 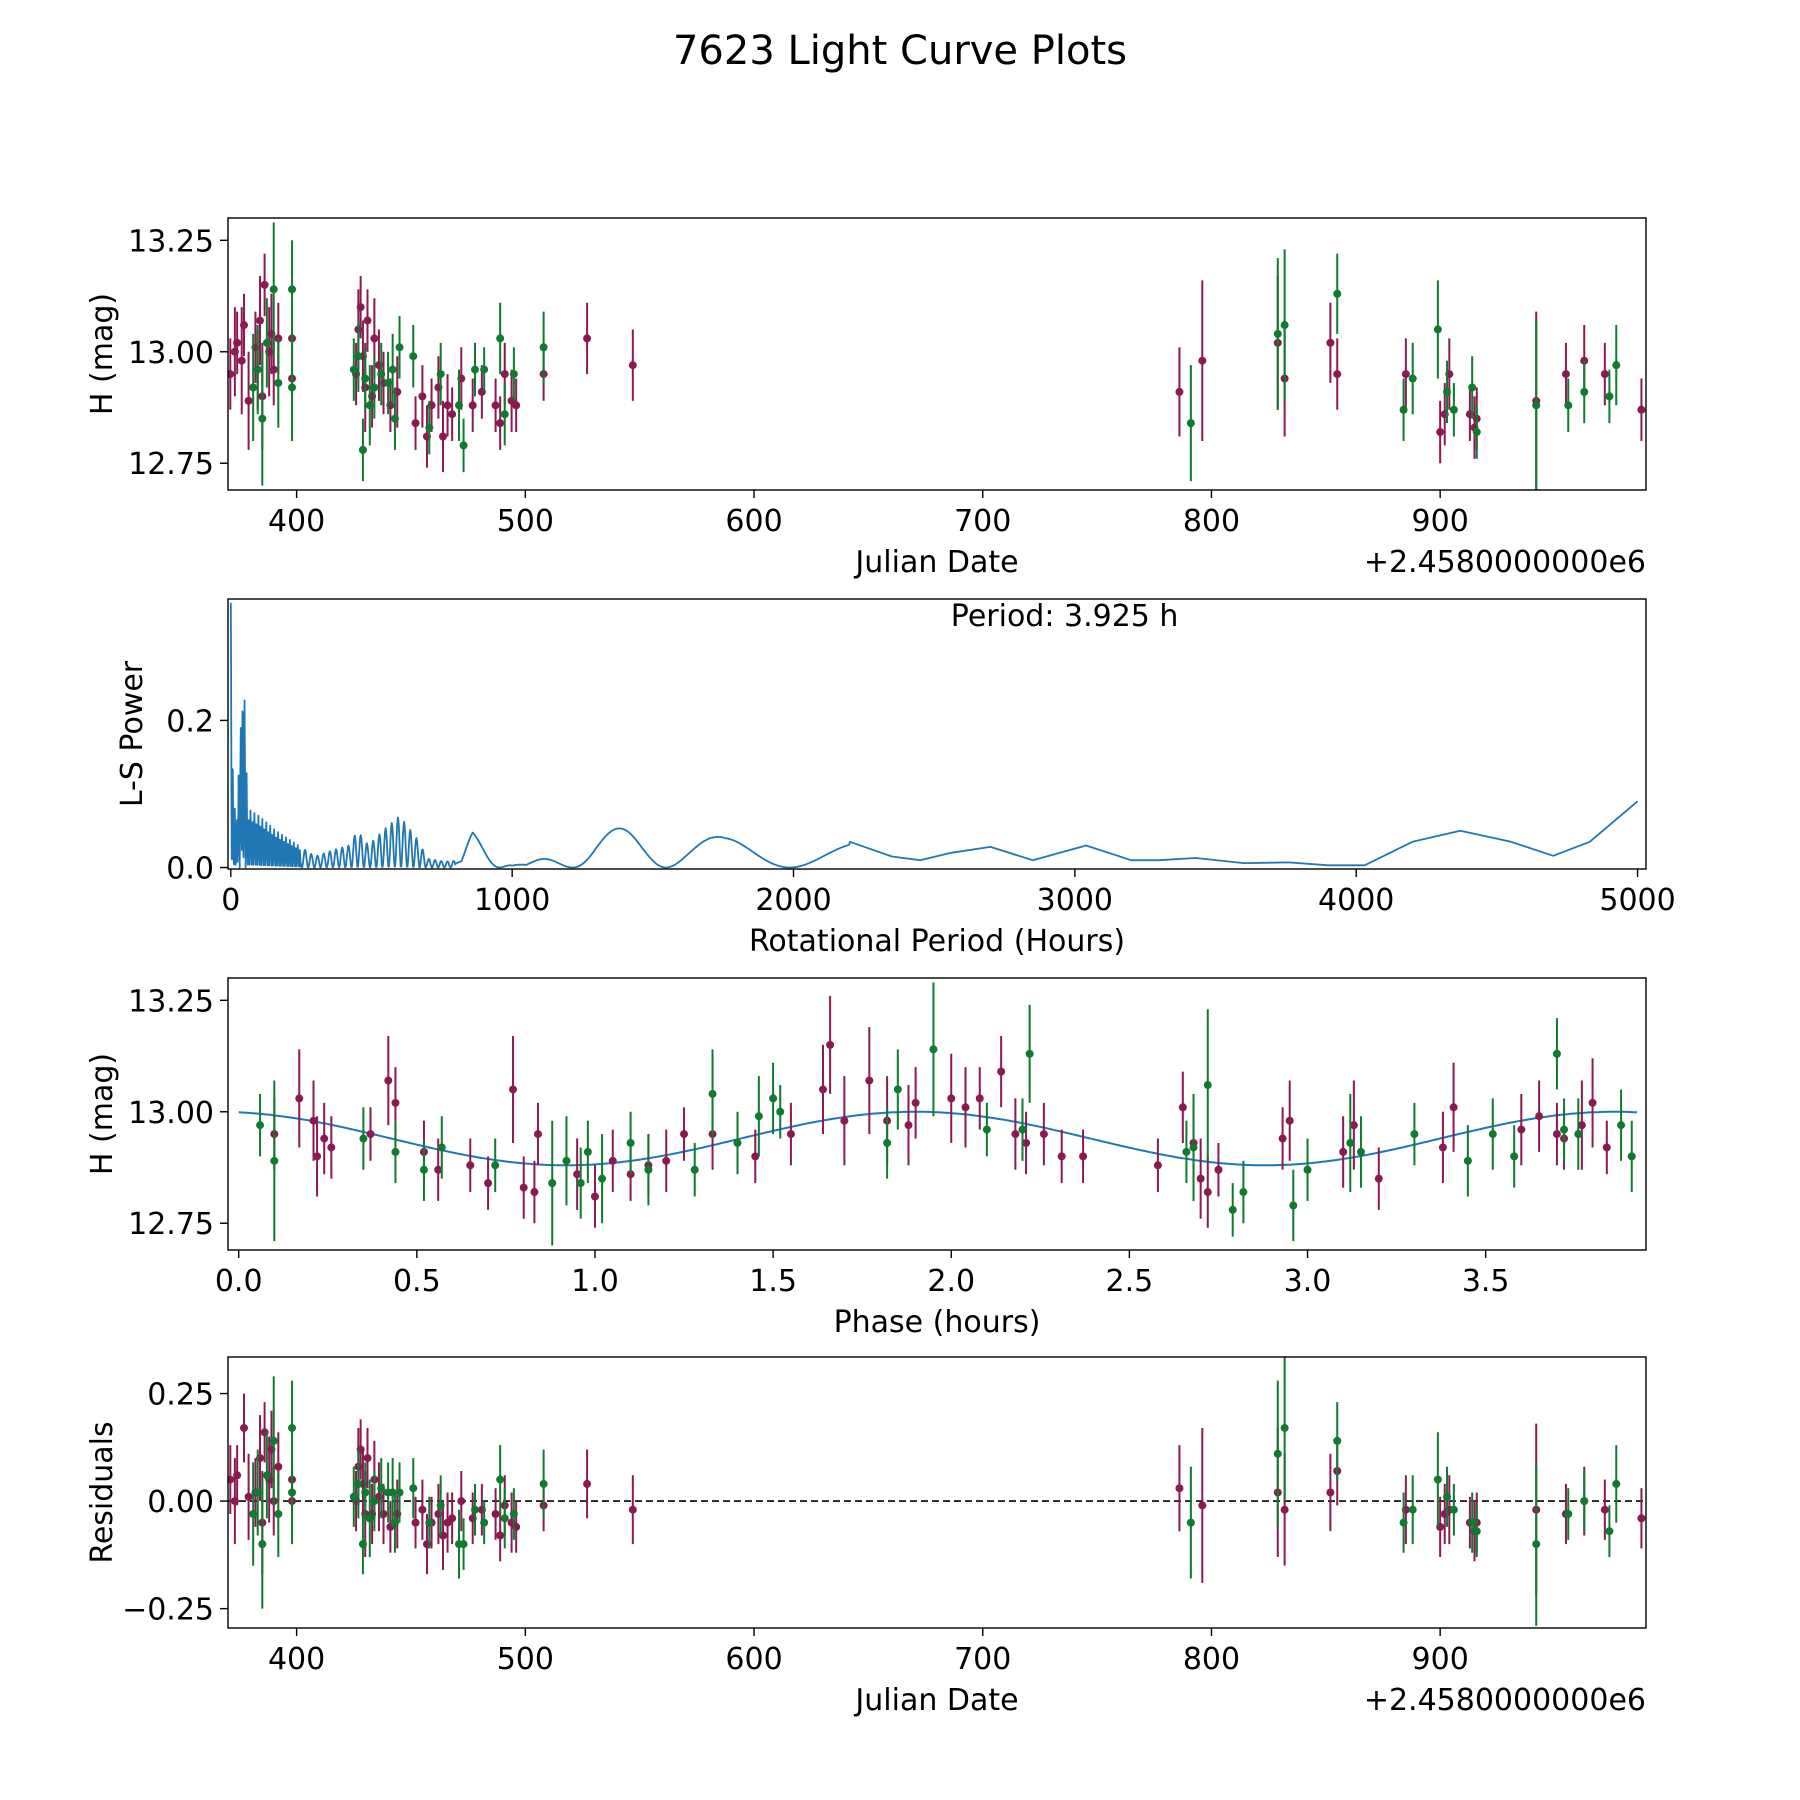 I want to click on model-fit-curve, so click(x=938, y=1138).